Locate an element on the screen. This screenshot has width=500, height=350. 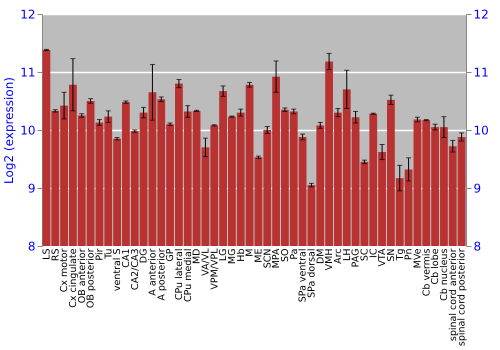
y-axis-title: Log2 (expression) is located at coordinates (9, 130).